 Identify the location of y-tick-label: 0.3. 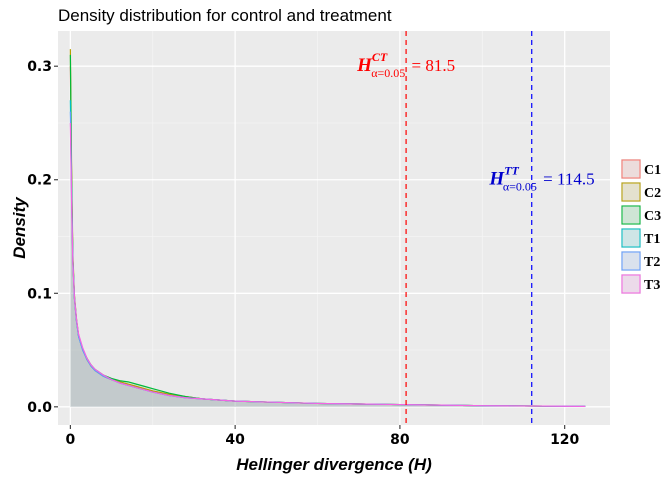
(39, 67).